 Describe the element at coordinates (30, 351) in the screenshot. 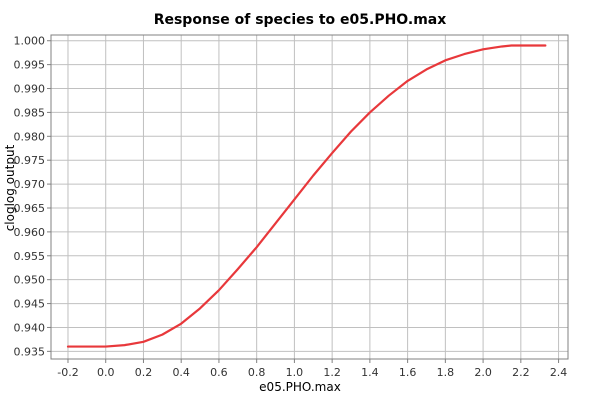

I see `y-tick-label: 0.935` at that location.